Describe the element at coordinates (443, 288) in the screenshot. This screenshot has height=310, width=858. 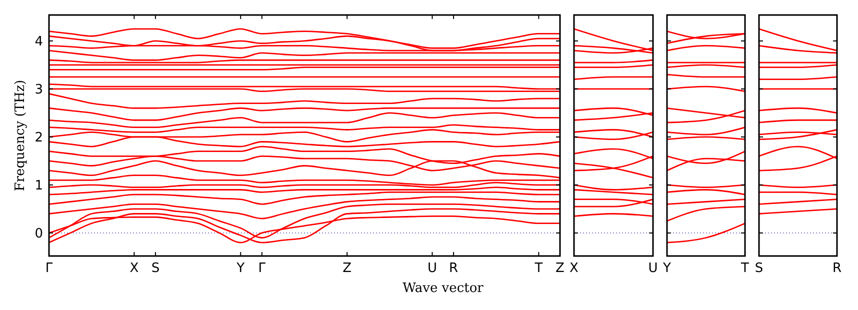
I see `x-axis-title: Wave vector` at that location.